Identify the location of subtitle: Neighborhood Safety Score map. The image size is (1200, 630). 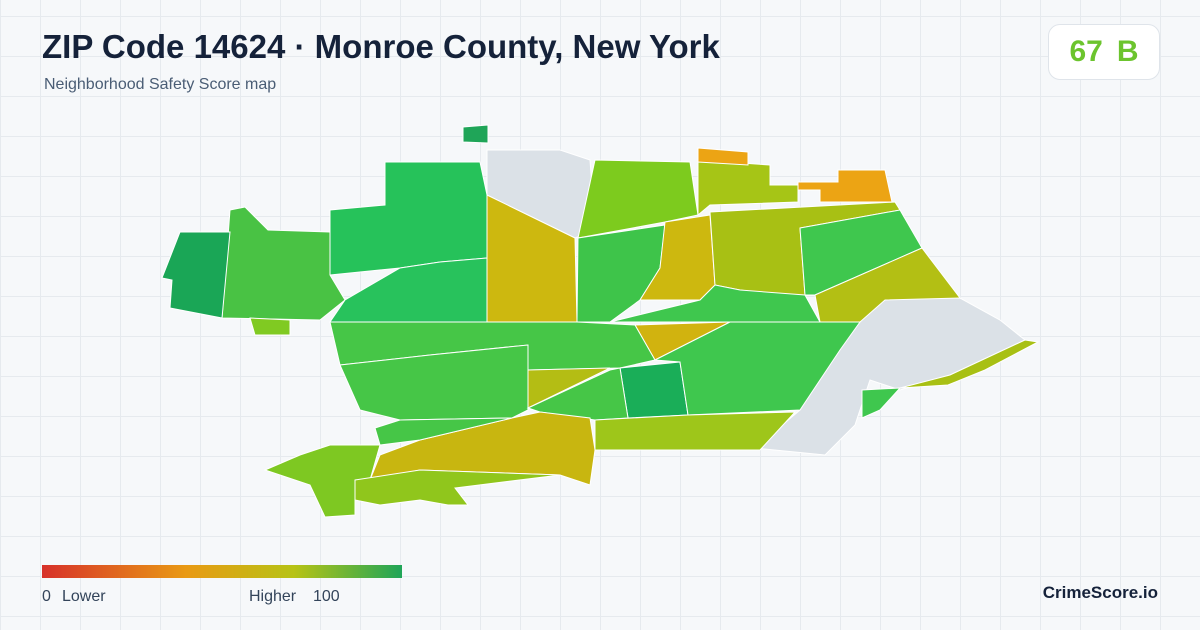
(160, 84).